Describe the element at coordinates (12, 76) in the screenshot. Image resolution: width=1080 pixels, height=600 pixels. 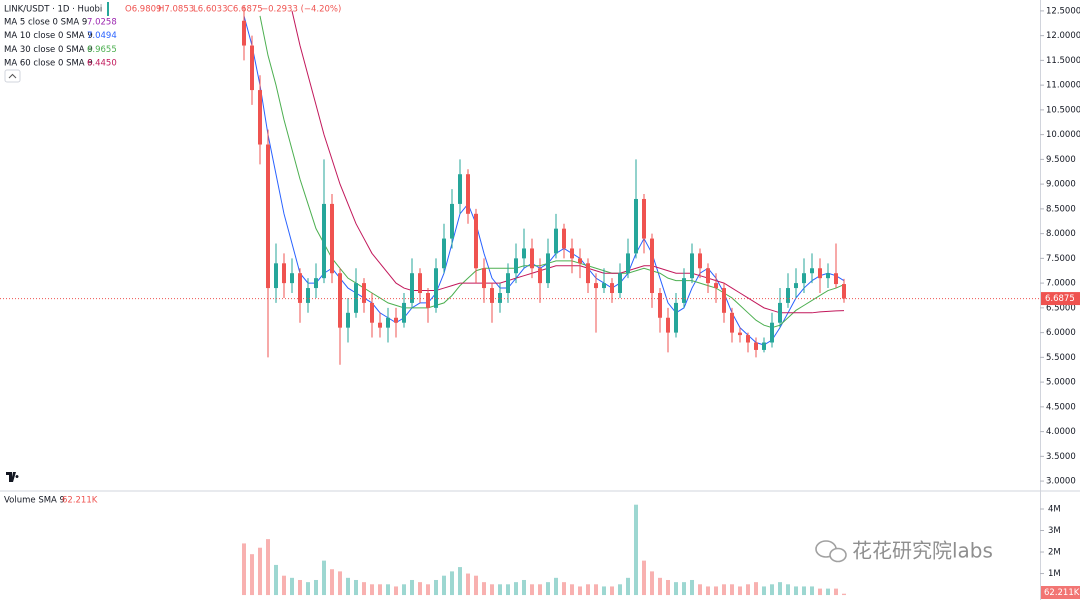
I see `collapse-button` at that location.